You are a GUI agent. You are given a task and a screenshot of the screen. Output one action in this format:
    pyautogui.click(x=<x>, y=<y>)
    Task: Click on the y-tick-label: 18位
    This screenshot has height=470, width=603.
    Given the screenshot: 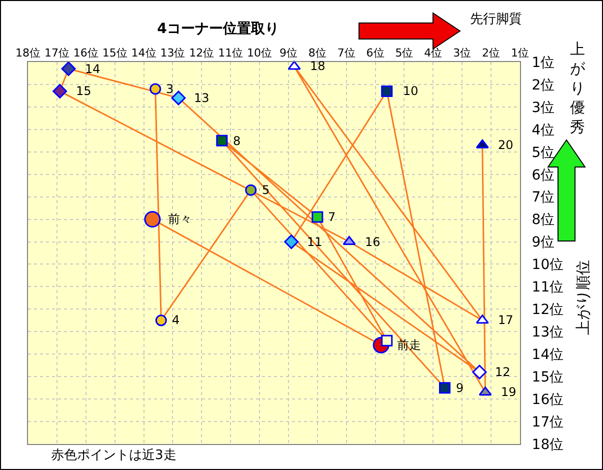 What is the action you would take?
    pyautogui.click(x=548, y=444)
    